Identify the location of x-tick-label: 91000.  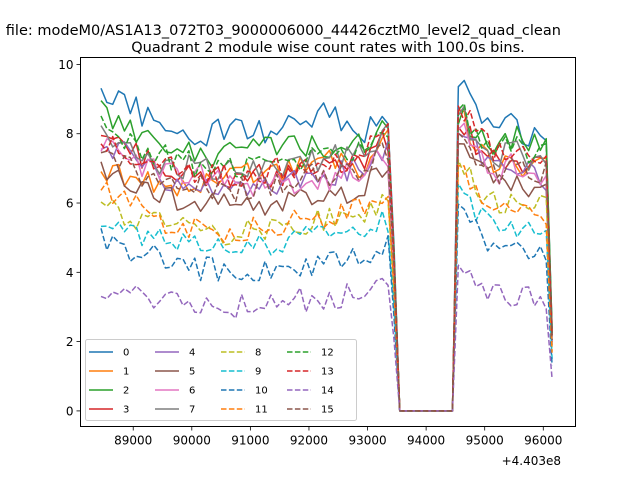
(250, 441).